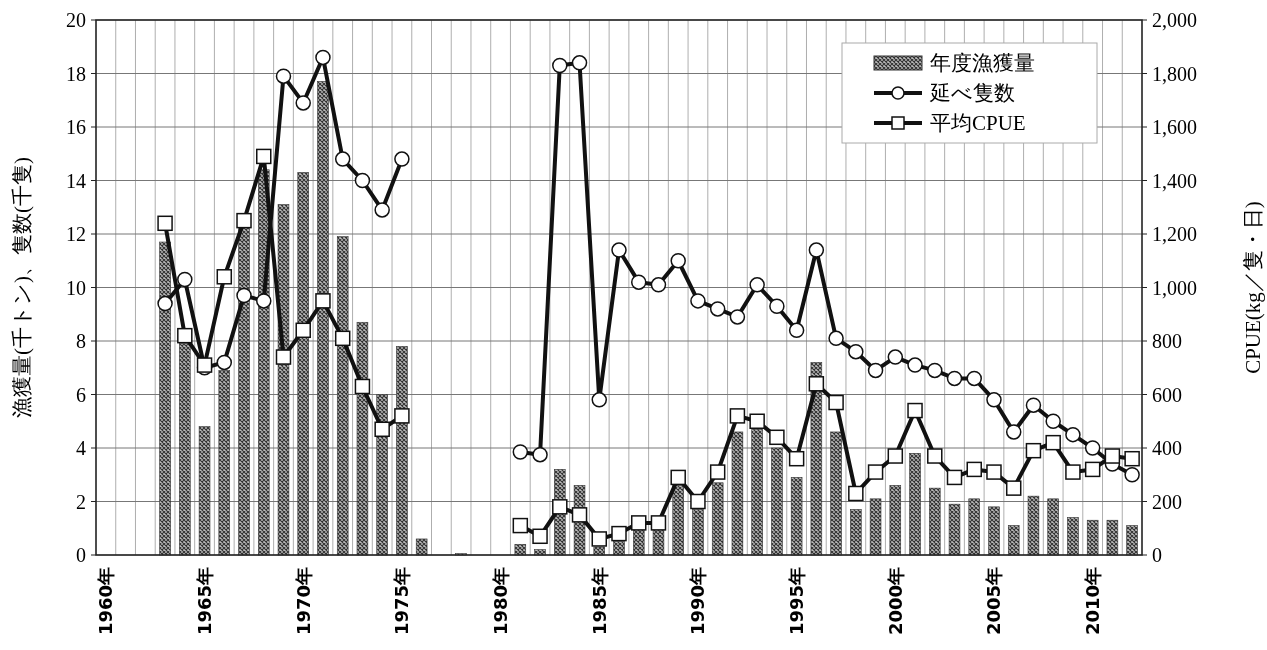 Image resolution: width=1267 pixels, height=650 pixels. I want to click on y-tick-label: 18, so click(76, 73).